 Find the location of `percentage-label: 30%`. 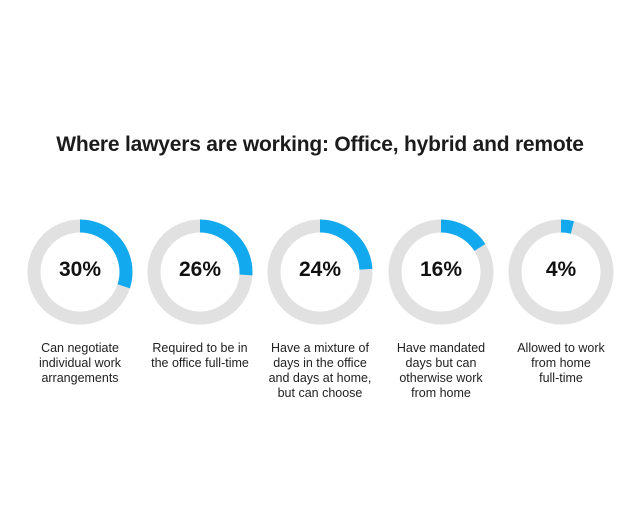

percentage-label: 30% is located at coordinates (80, 269).